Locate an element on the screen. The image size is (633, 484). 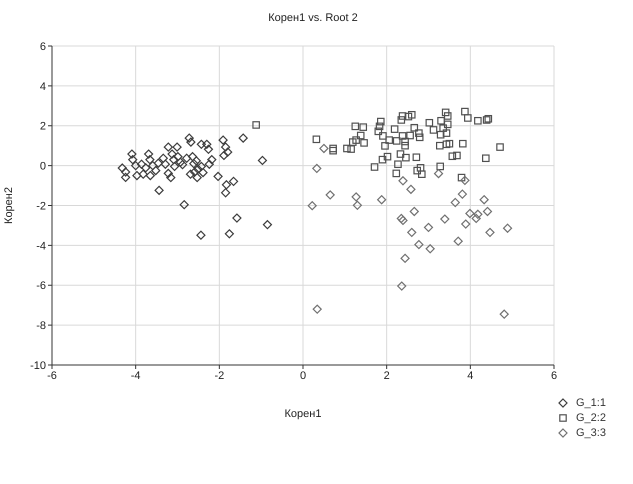
y-tick-label: -6 is located at coordinates (41, 286).